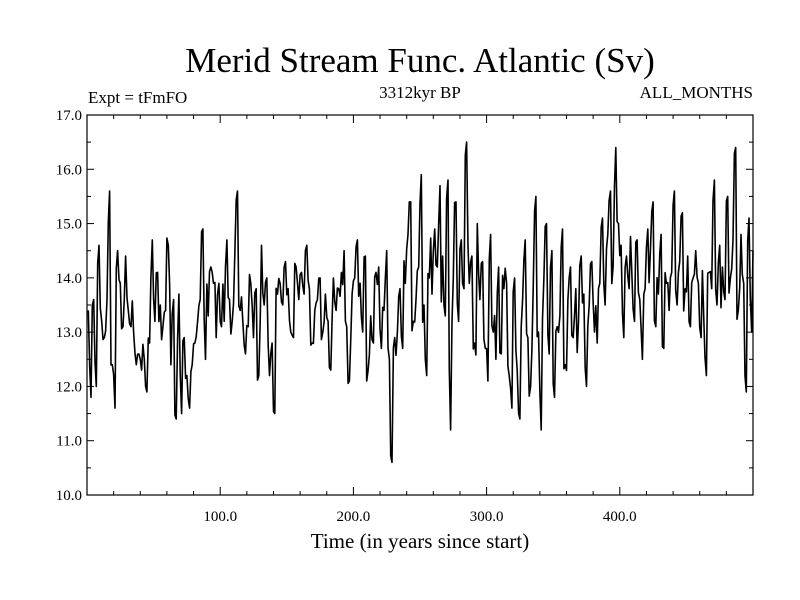  What do you see at coordinates (420, 60) in the screenshot?
I see `chart-title: Merid Stream Func. Atlantic (Sv)` at bounding box center [420, 60].